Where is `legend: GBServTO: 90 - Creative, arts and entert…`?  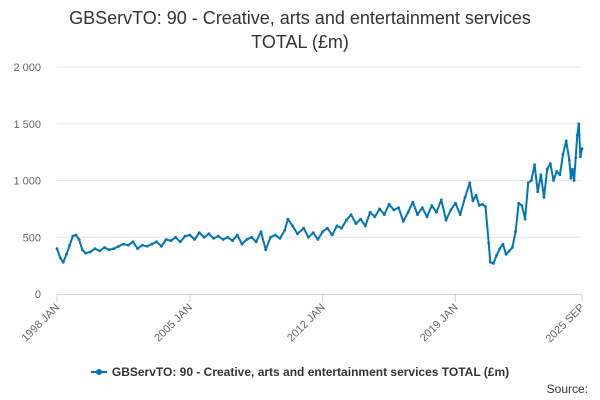 legend: GBServTO: 90 - Creative, arts and entert… is located at coordinates (300, 372).